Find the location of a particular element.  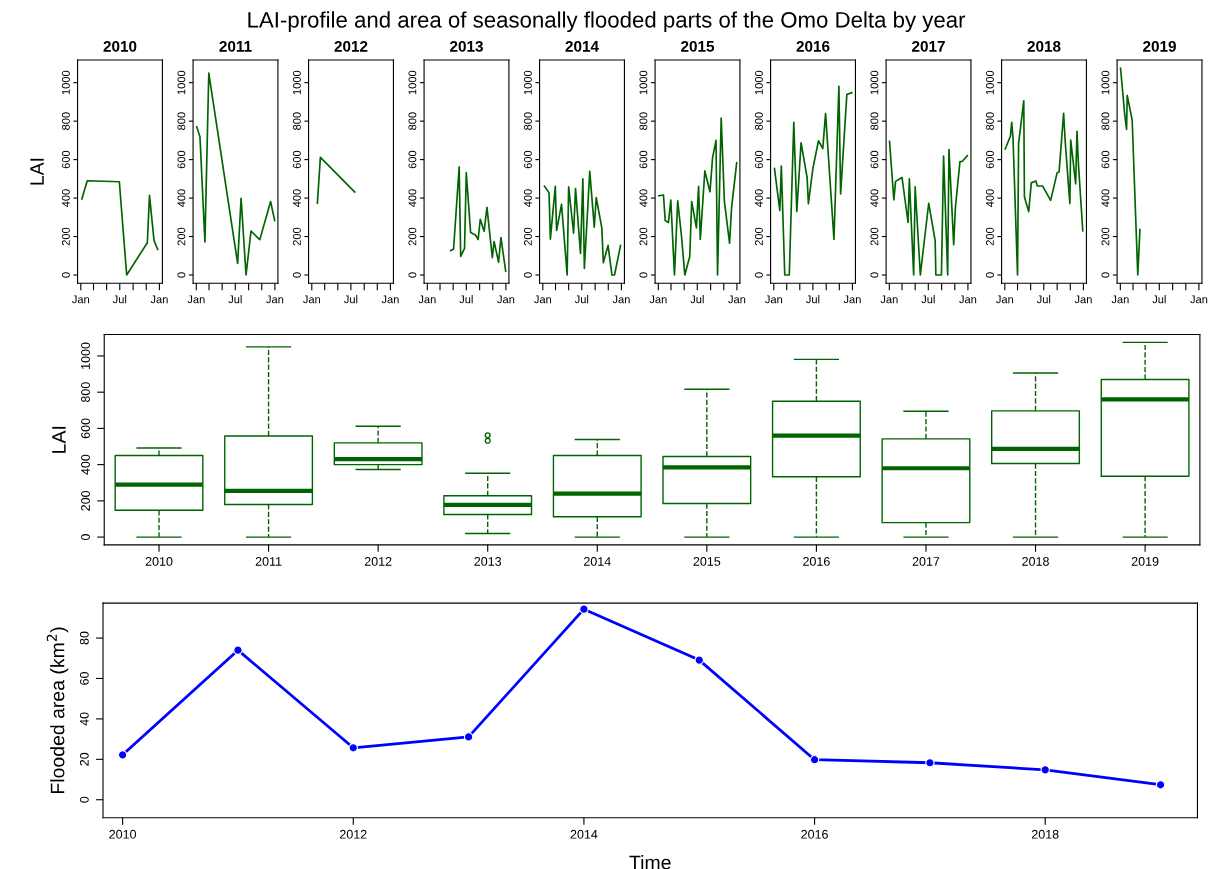

y-axis-title: Flooded area (km$^{2}$) is located at coordinates (57, 710).